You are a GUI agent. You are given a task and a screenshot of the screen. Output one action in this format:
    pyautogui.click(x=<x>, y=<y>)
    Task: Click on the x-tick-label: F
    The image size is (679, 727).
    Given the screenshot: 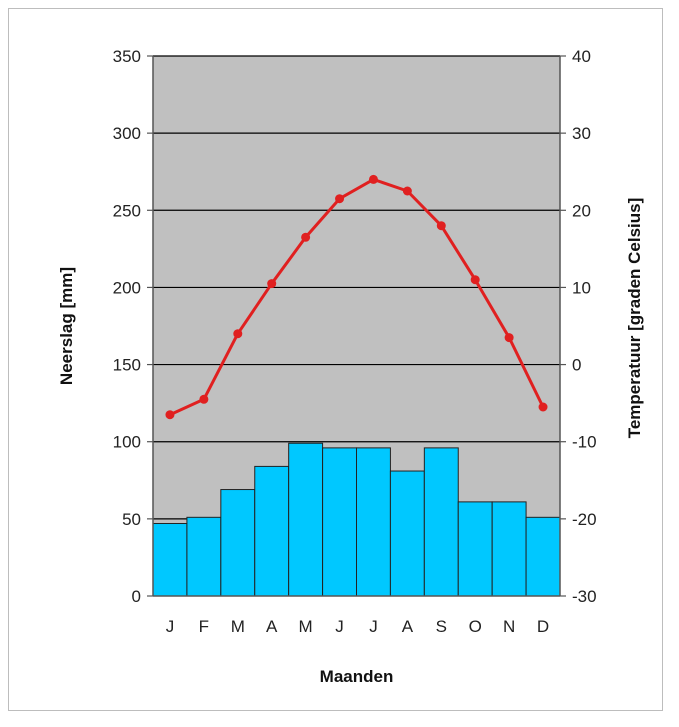 What is the action you would take?
    pyautogui.click(x=204, y=626)
    